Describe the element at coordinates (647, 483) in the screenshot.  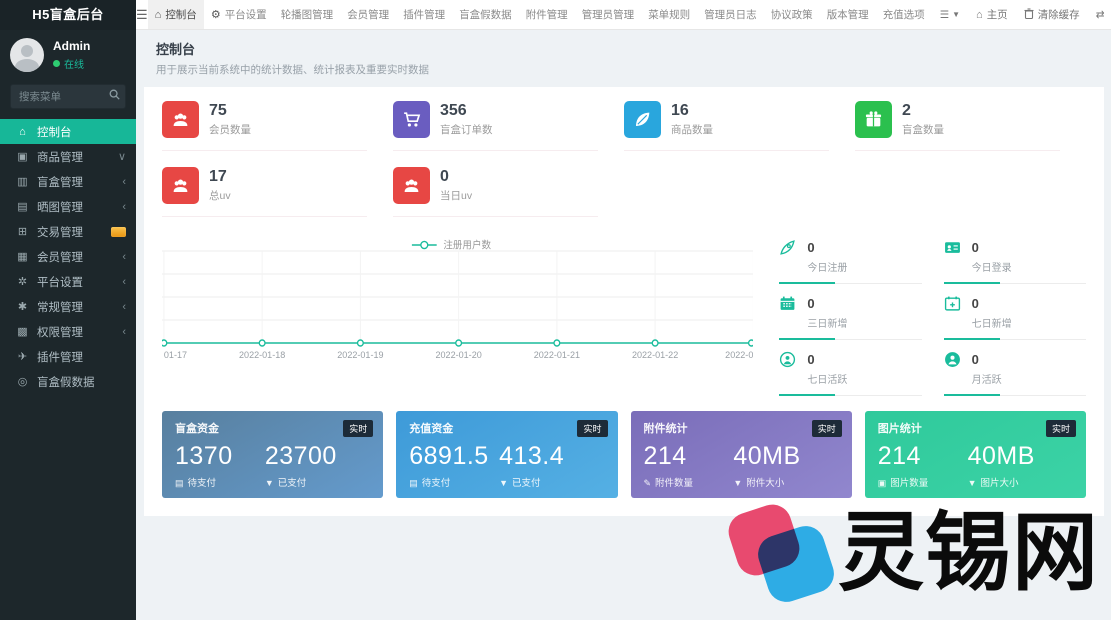
I see `paperclip-icon: ✎` at that location.